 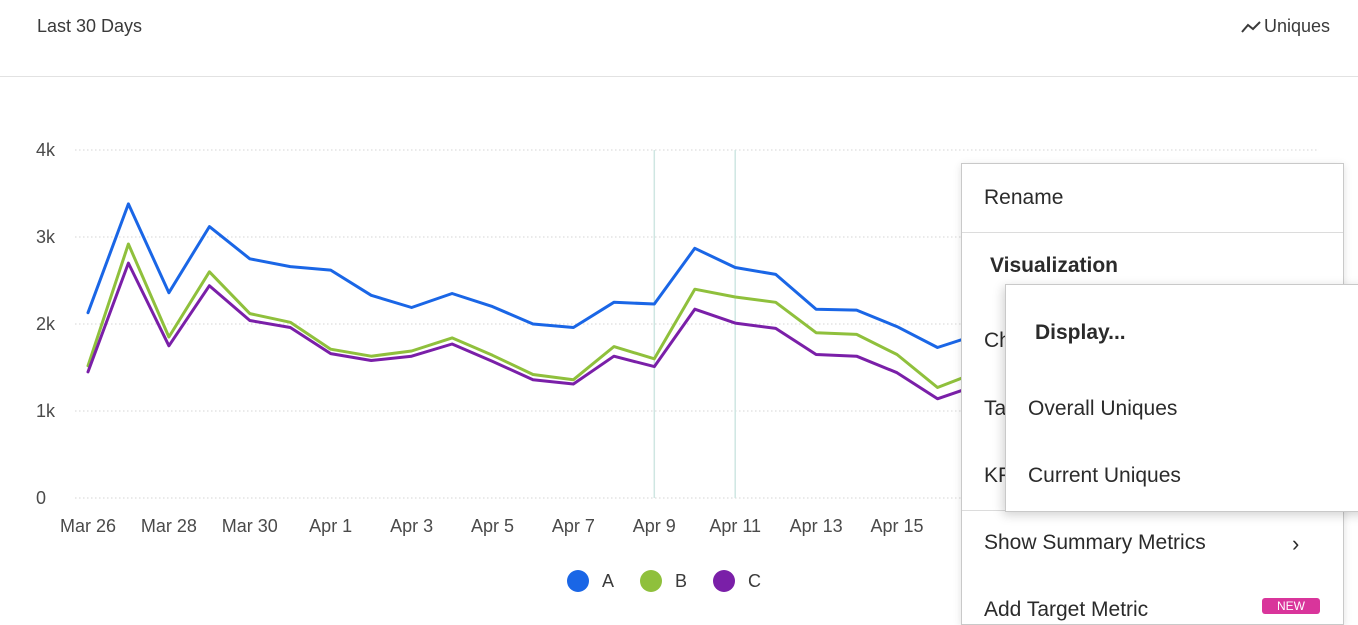 What do you see at coordinates (608, 580) in the screenshot?
I see `legend-label-a: A` at bounding box center [608, 580].